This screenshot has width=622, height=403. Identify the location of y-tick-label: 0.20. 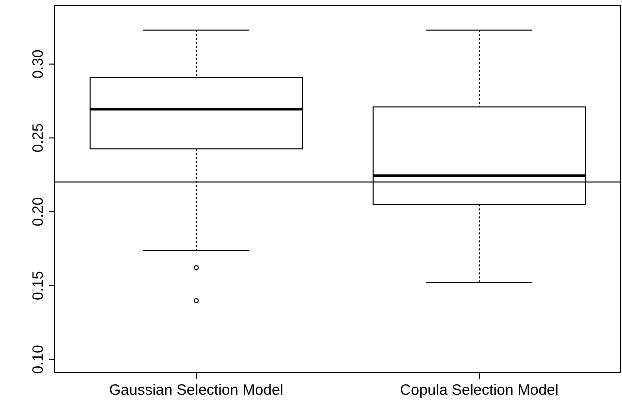
(38, 212).